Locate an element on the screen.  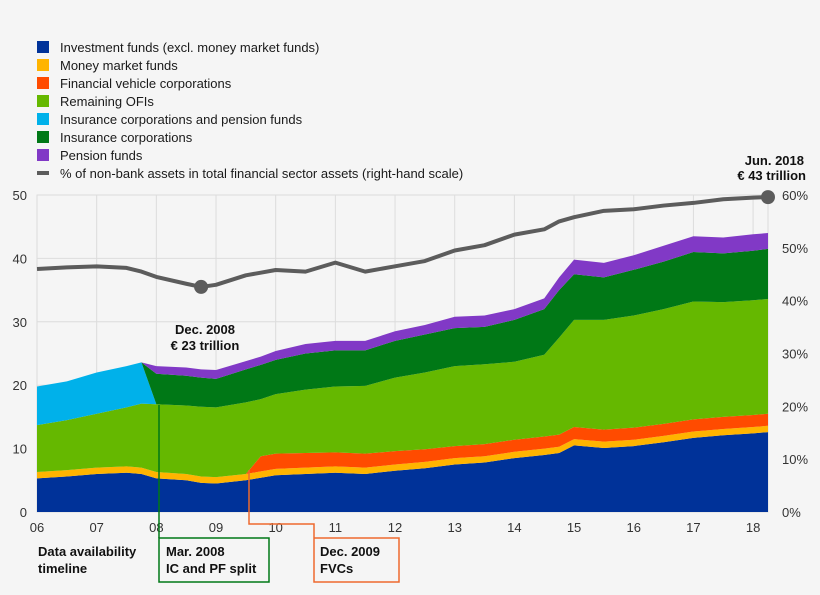
x-tick-label: 18 is located at coordinates (753, 527).